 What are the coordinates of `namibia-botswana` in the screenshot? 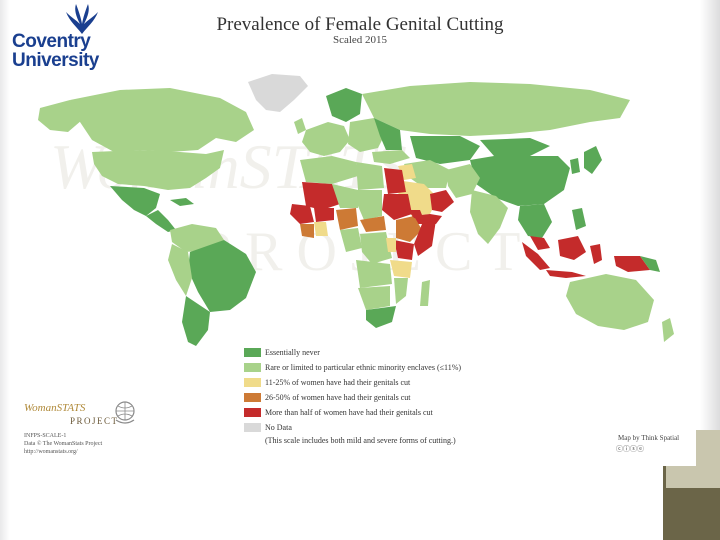 It's located at (374, 298).